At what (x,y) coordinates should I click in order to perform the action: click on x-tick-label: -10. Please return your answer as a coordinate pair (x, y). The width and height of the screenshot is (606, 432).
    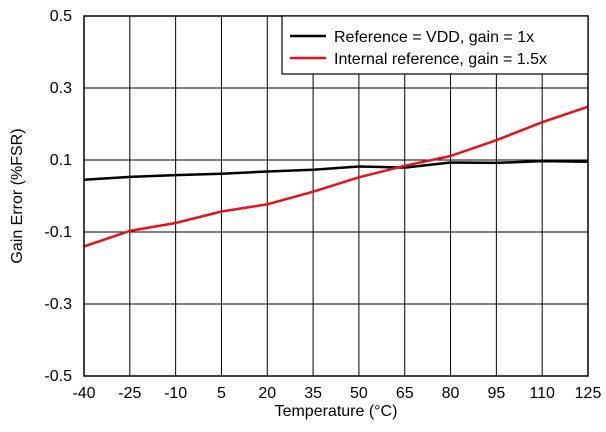
    Looking at the image, I should click on (175, 393).